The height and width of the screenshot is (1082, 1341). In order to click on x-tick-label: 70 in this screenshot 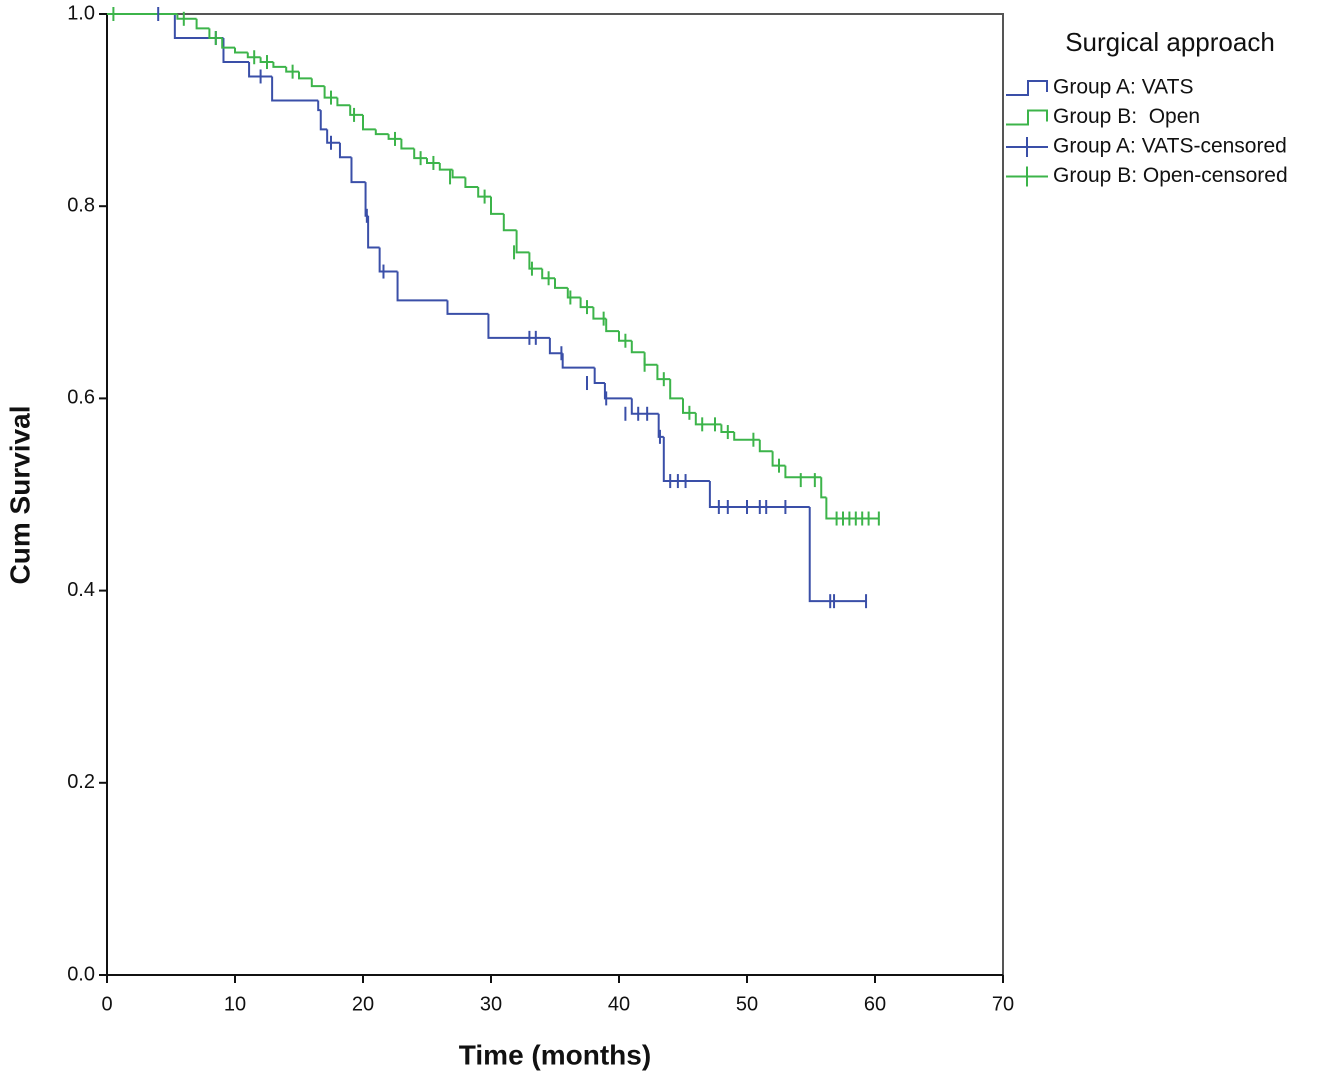, I will do `click(1003, 1004)`.